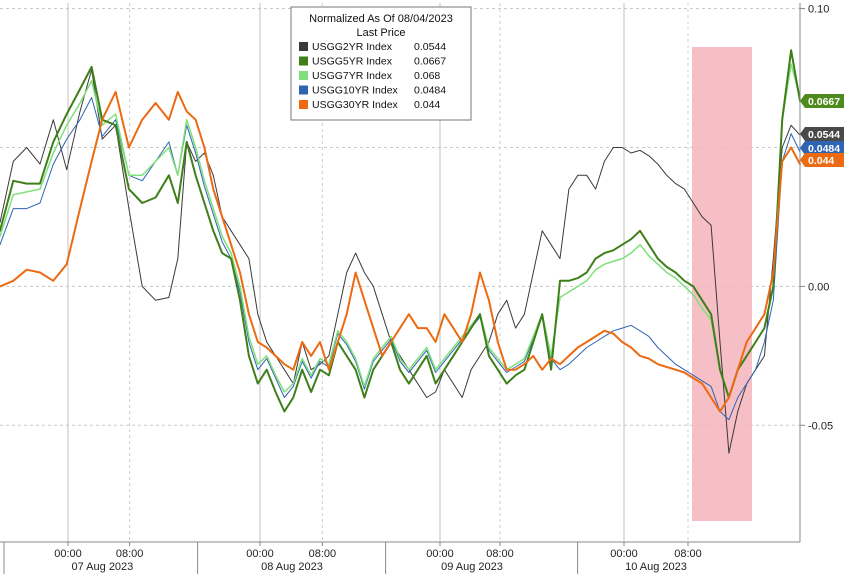  What do you see at coordinates (430, 91) in the screenshot?
I see `legend-last-price: 0.0484` at bounding box center [430, 91].